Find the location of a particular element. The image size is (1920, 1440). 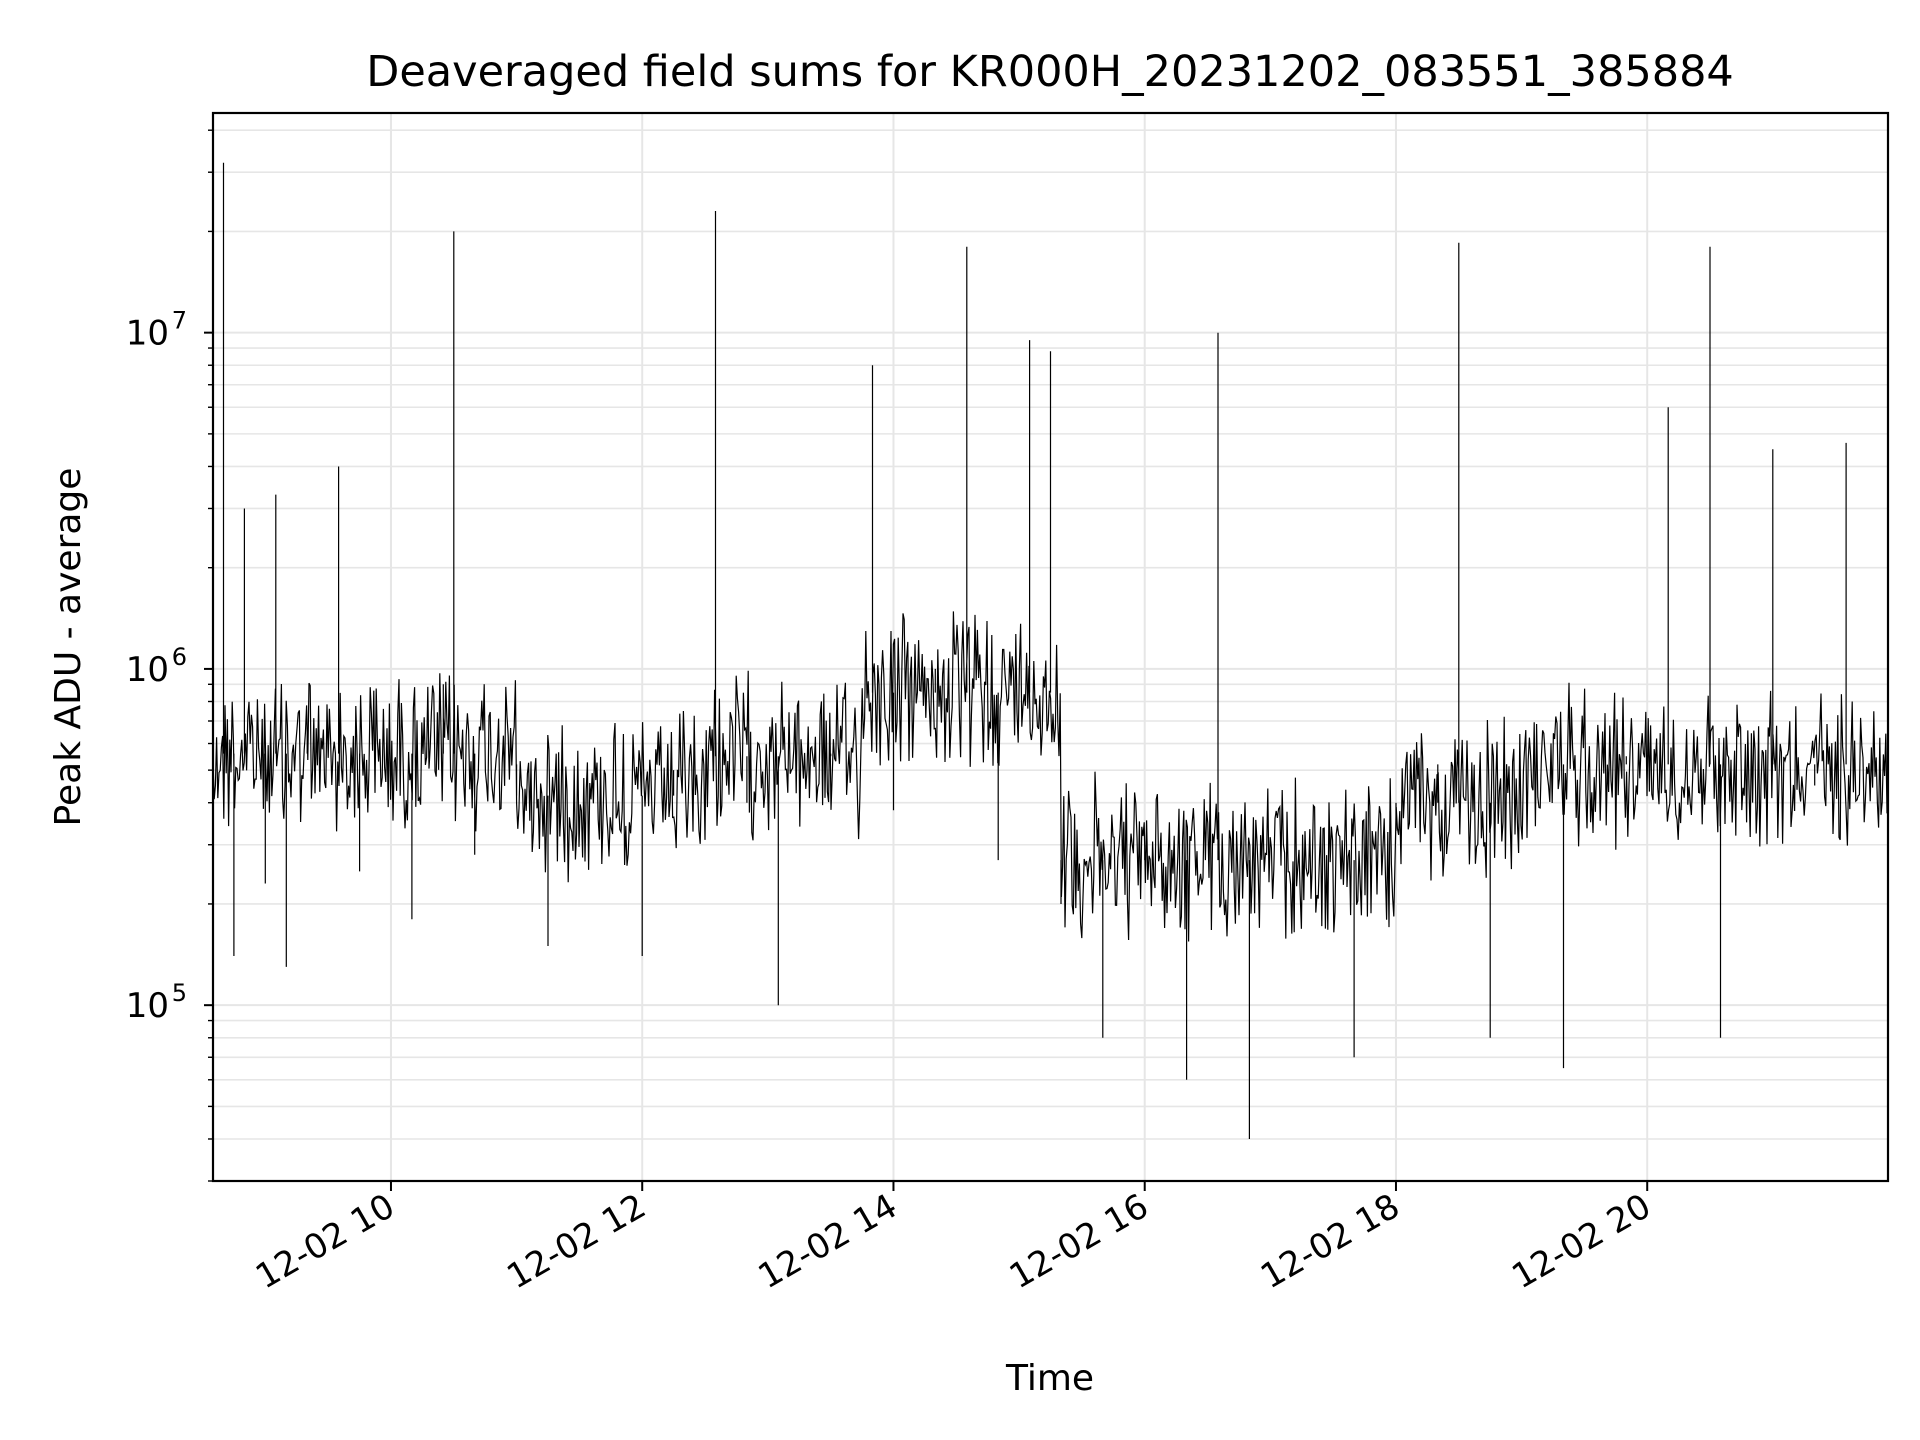

x-tick-label: 12-02 18 is located at coordinates (1330, 1241).